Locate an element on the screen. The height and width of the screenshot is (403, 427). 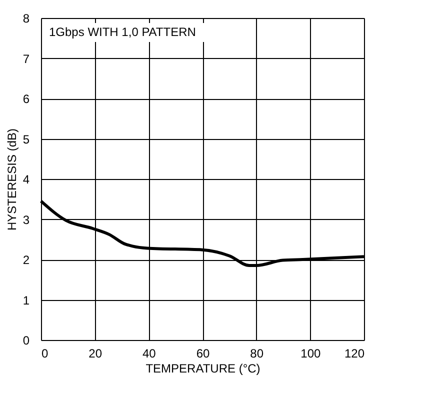
x-tick-label: 20 is located at coordinates (95, 353).